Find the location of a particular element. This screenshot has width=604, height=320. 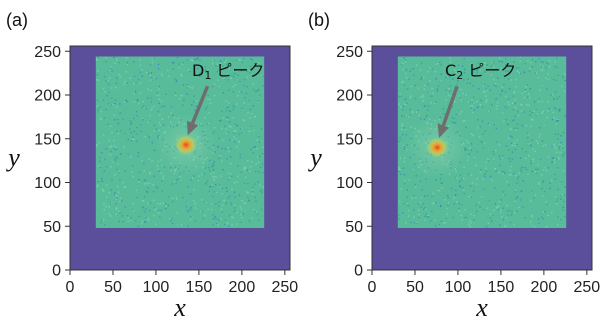

panel-label: (a) is located at coordinates (17, 20).